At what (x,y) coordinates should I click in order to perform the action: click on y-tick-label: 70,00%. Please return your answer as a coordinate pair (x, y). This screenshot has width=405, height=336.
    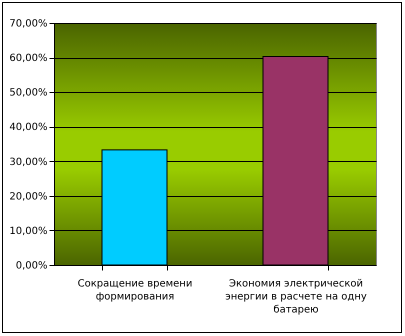
    Looking at the image, I should click on (28, 24).